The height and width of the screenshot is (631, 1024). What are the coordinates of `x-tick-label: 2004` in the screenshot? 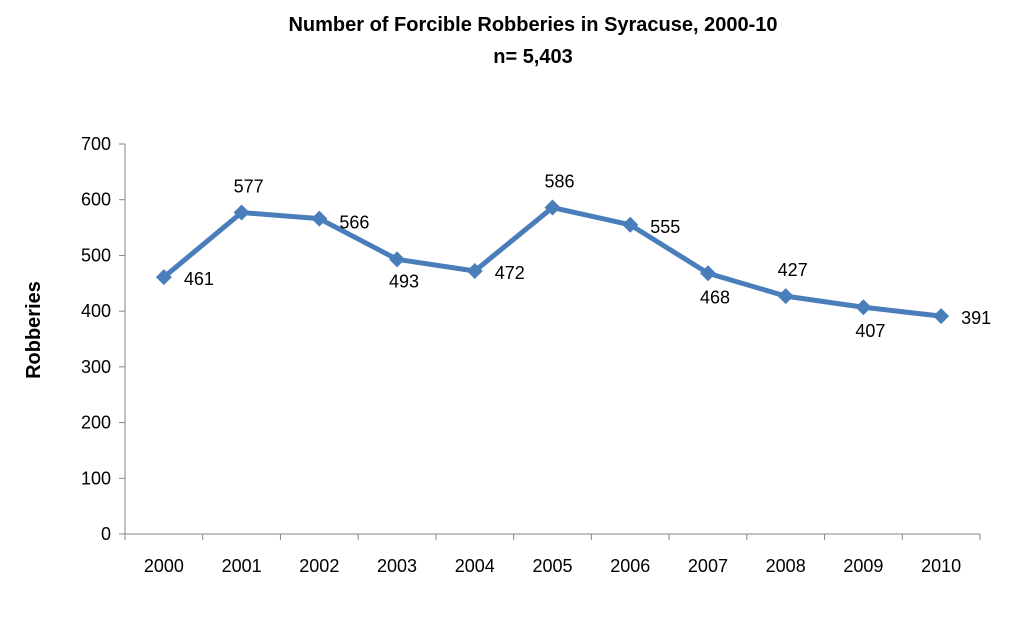 It's located at (475, 566).